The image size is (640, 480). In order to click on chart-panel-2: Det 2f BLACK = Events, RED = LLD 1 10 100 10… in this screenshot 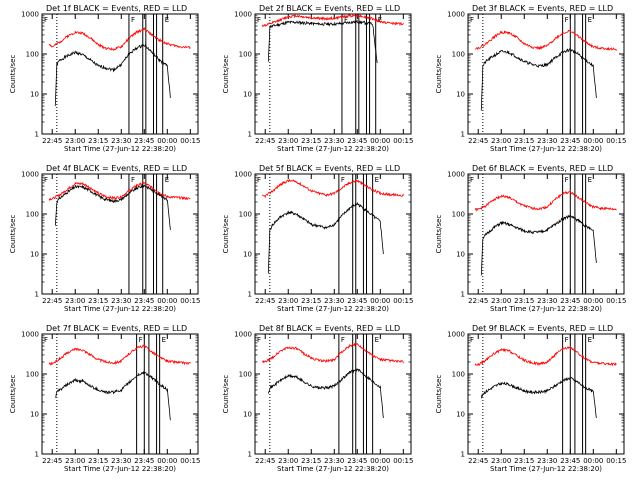, I will do `click(317, 78)`.